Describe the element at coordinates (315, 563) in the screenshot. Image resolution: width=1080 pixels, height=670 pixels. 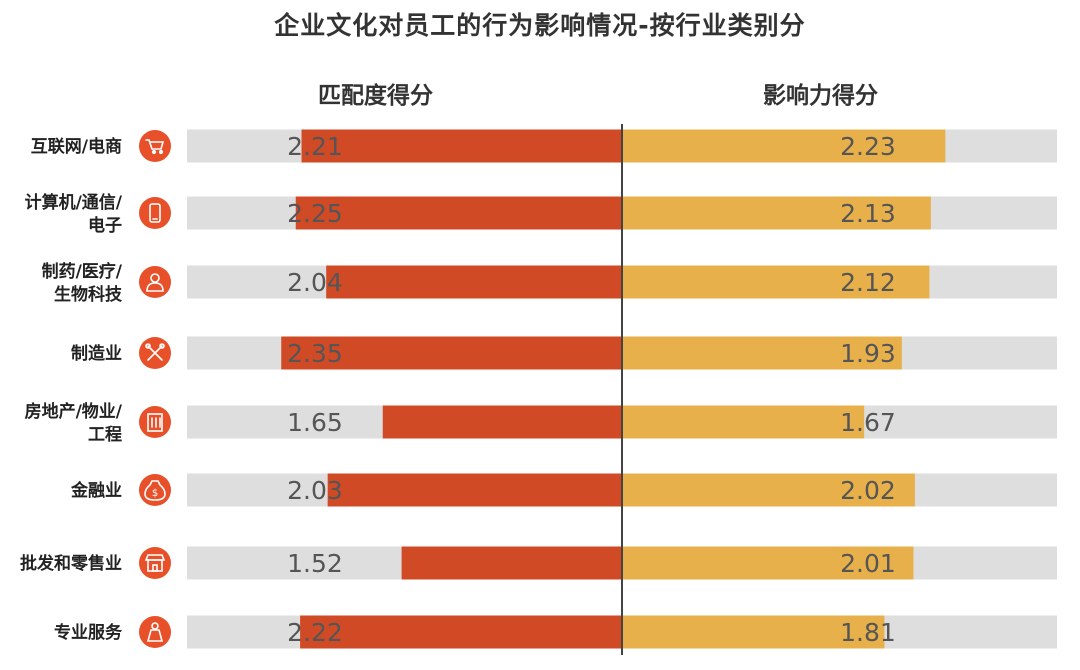
I see `left-value-label: 1.52` at that location.